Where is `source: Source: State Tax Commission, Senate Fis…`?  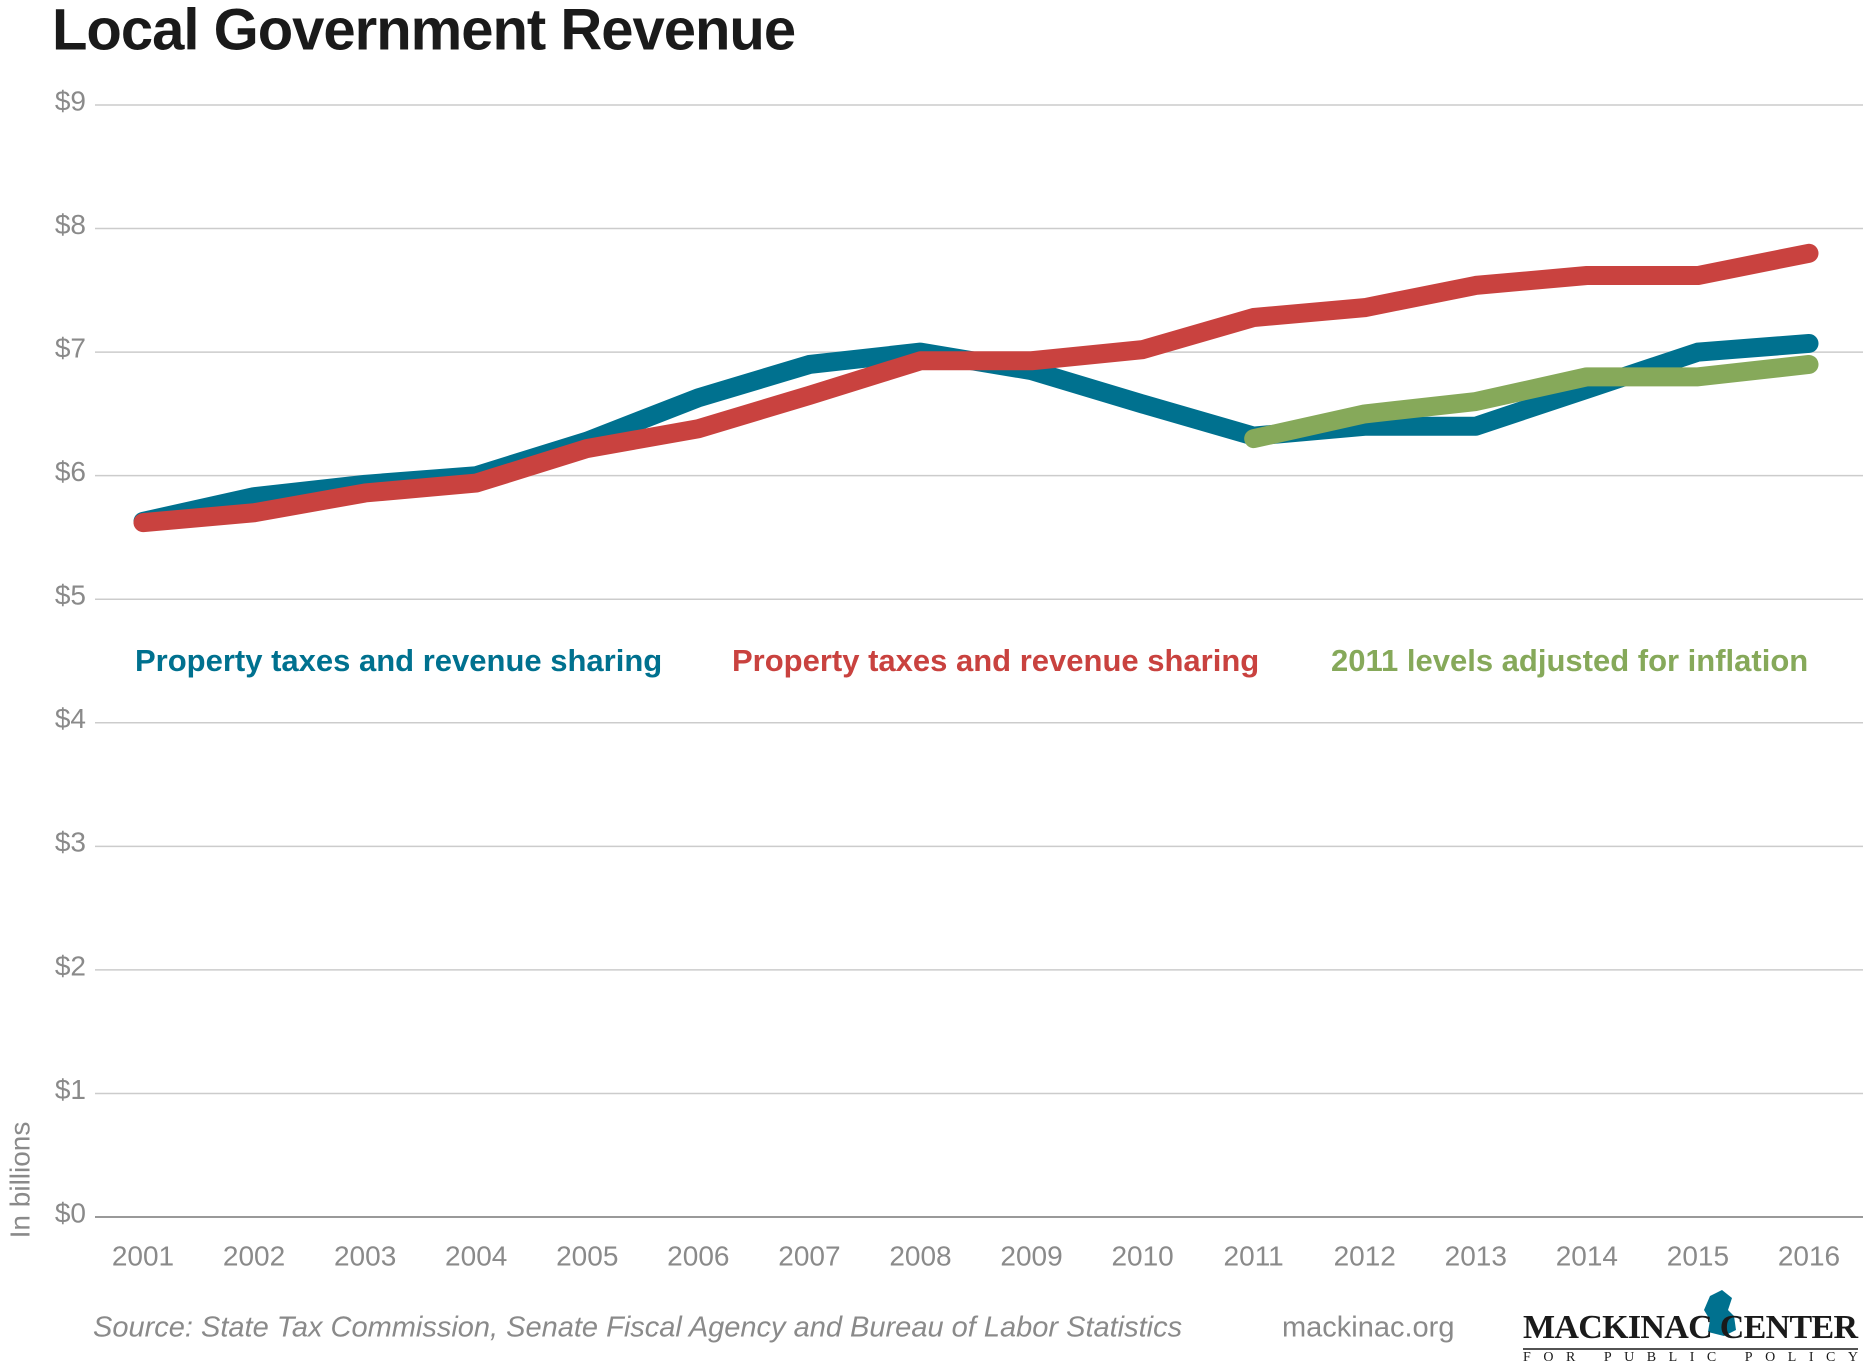
source: Source: State Tax Commission, Senate Fis… is located at coordinates (637, 1328).